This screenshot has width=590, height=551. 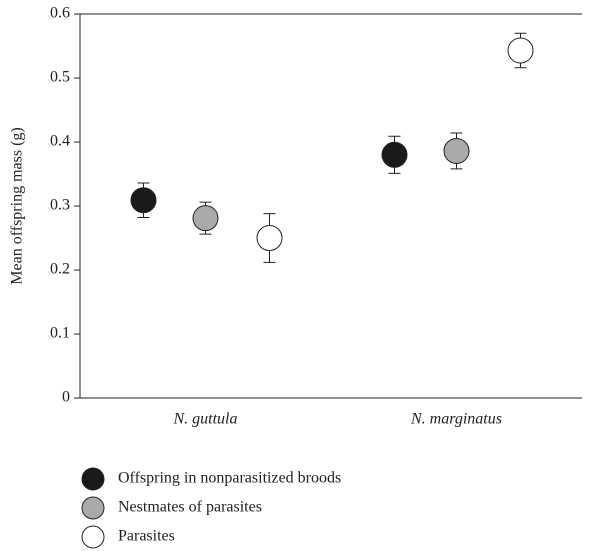 What do you see at coordinates (66, 397) in the screenshot?
I see `y-tick-label: 0` at bounding box center [66, 397].